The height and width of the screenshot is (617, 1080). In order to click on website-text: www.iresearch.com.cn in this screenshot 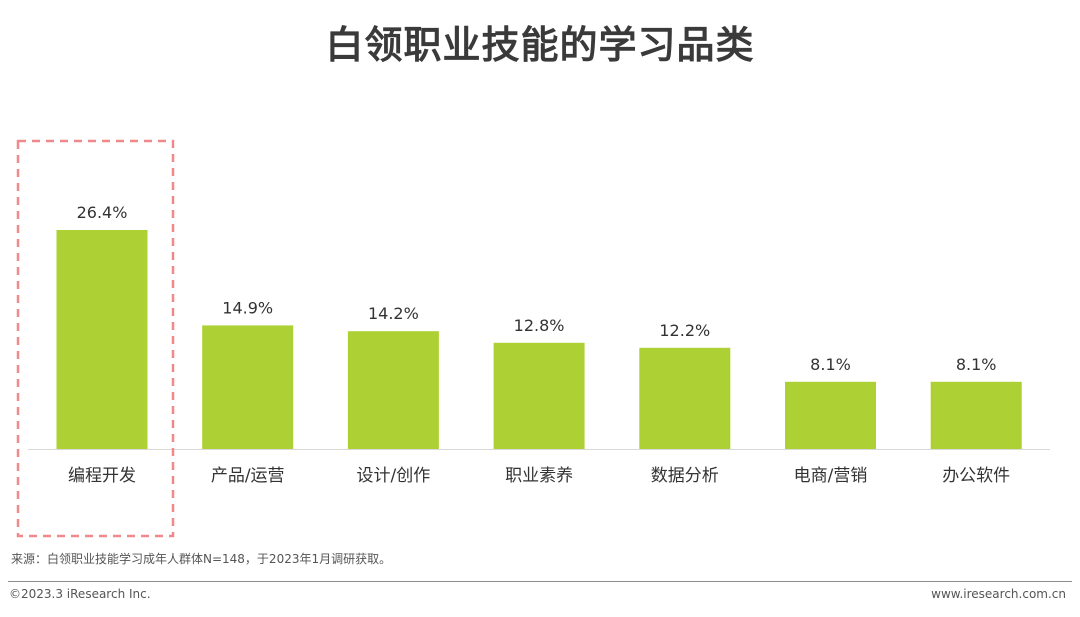, I will do `click(998, 594)`.